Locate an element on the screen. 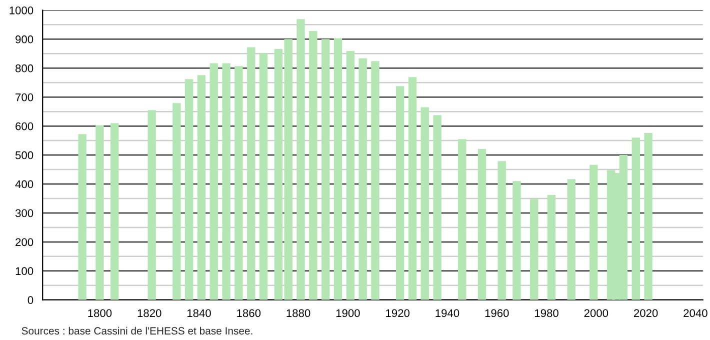  x-tick-label: 1880 is located at coordinates (298, 313).